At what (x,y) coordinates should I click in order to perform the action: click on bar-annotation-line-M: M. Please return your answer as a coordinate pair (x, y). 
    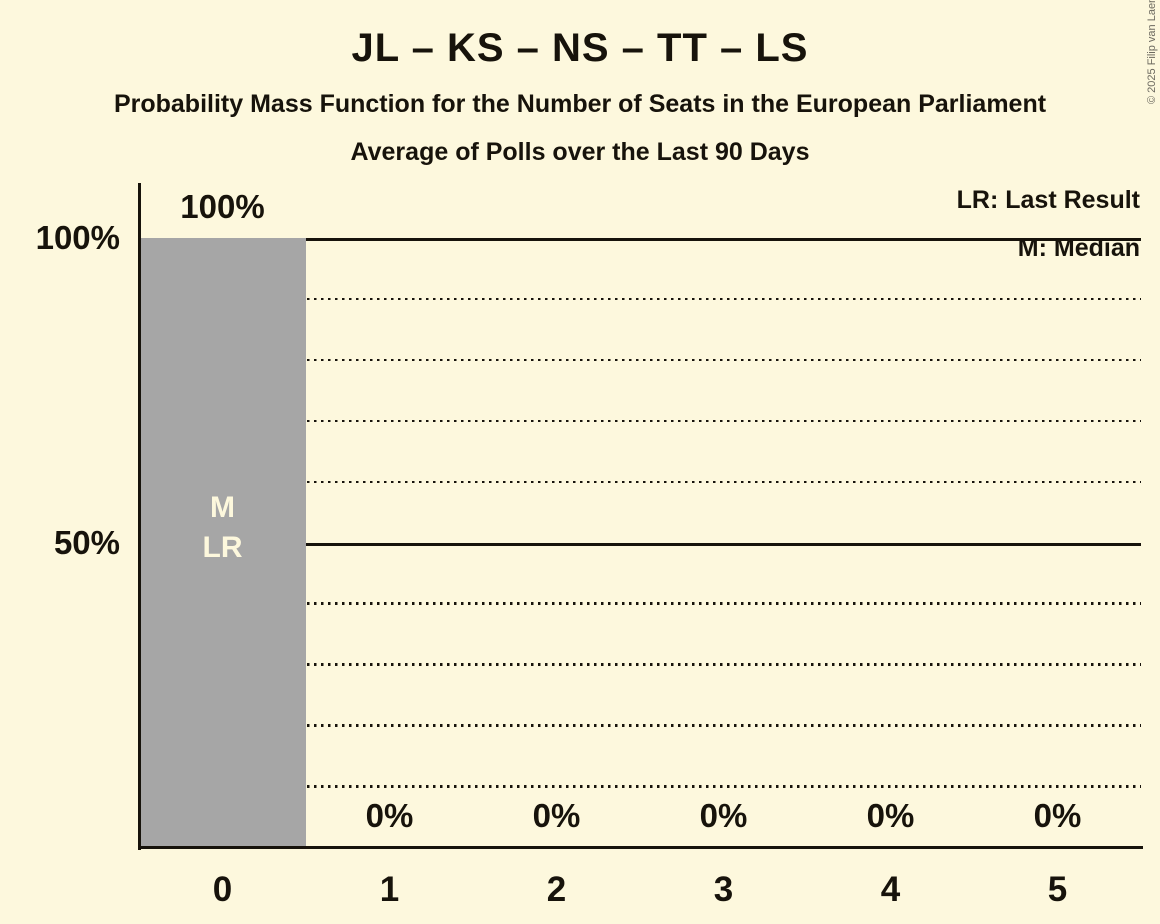
    Looking at the image, I should click on (222, 507).